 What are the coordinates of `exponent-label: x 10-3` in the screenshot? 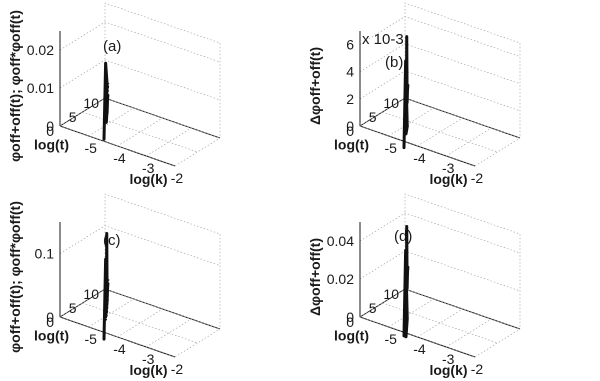 It's located at (383, 39).